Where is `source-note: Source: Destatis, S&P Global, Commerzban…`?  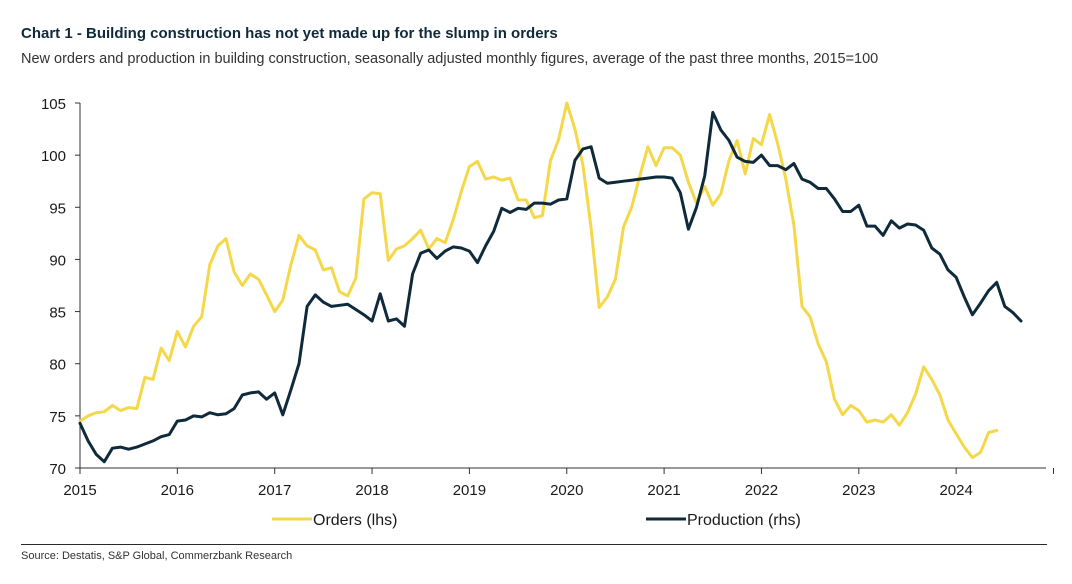 source-note: Source: Destatis, S&P Global, Commerzban… is located at coordinates (157, 556).